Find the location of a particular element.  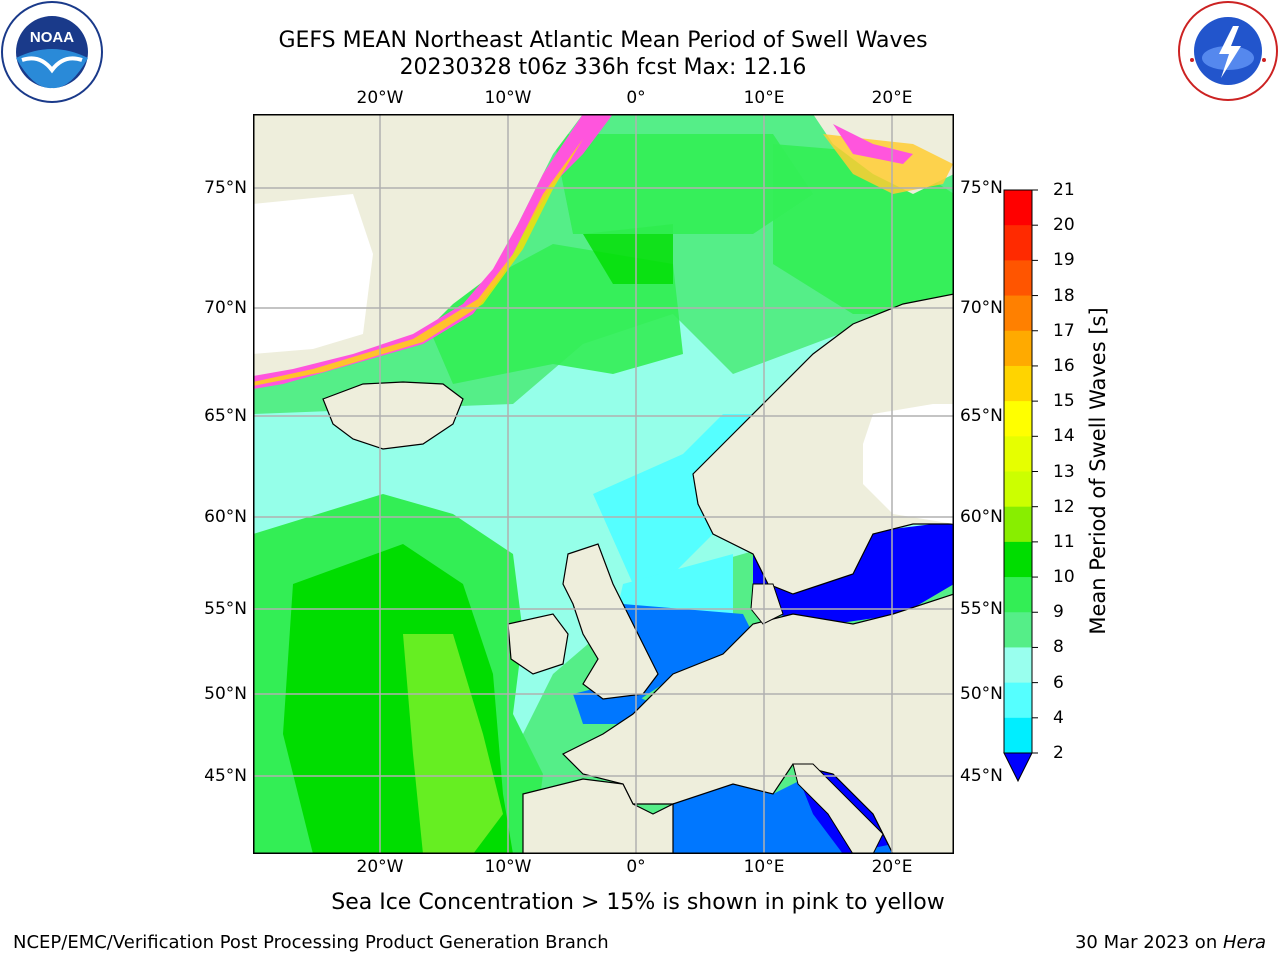

colorbar-tick-label: 10 is located at coordinates (1064, 577).